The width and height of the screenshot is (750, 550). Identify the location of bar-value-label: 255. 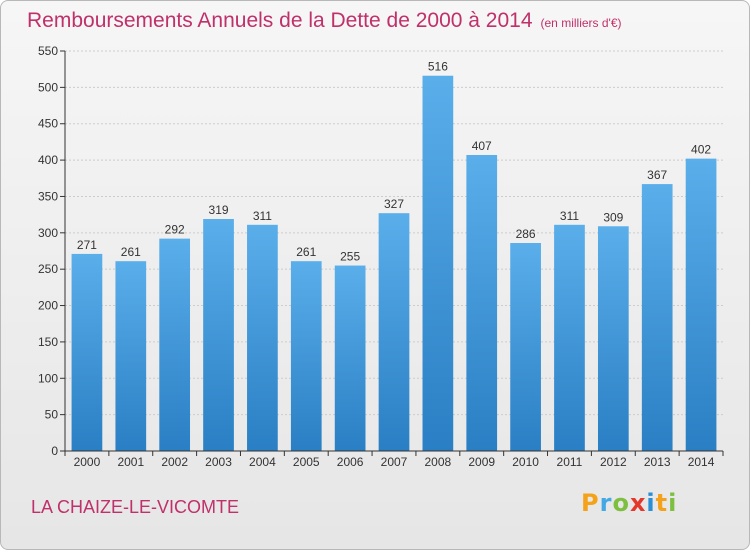
(350, 257).